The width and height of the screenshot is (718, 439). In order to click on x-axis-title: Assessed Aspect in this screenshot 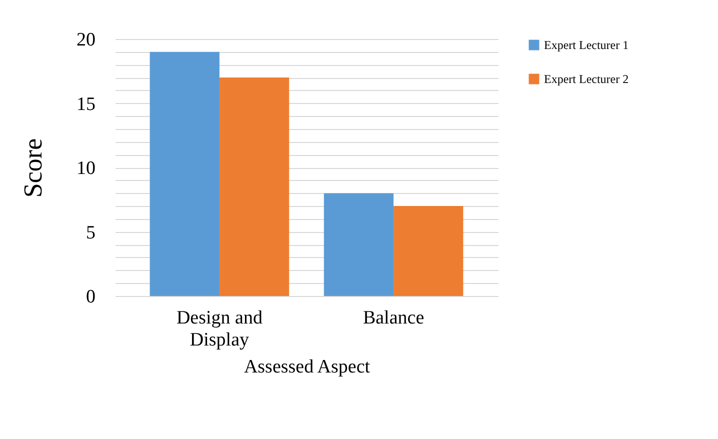, I will do `click(307, 367)`.